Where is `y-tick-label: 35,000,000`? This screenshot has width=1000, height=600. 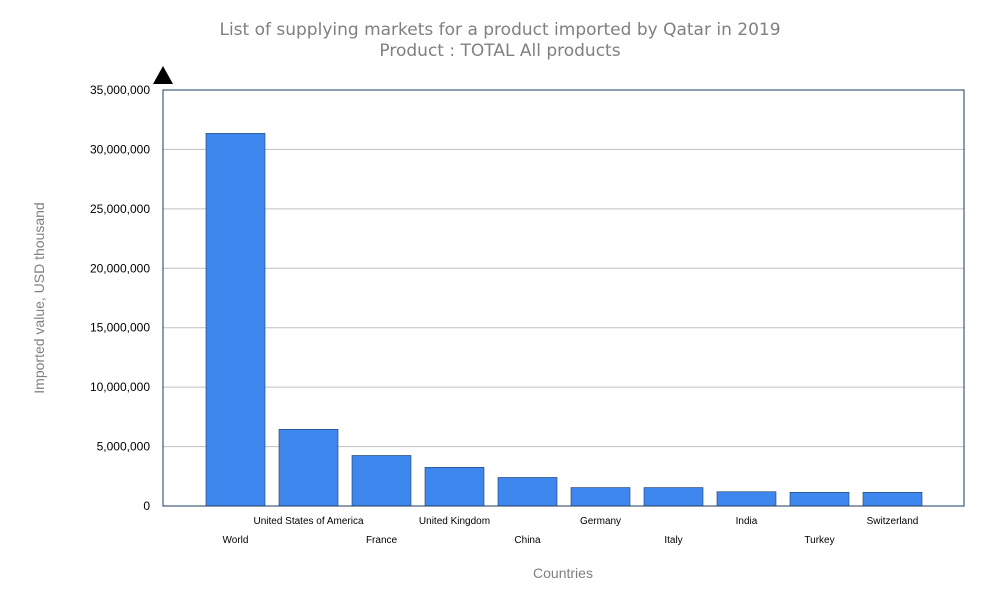
y-tick-label: 35,000,000 is located at coordinates (120, 90).